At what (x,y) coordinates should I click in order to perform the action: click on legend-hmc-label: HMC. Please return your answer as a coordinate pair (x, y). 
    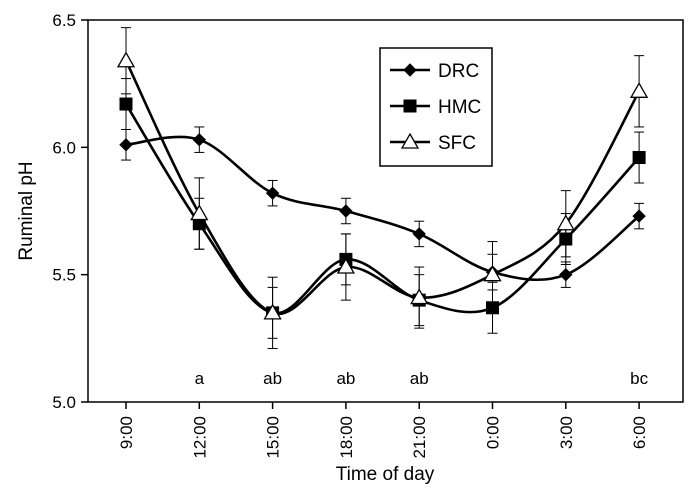
    Looking at the image, I should click on (459, 107).